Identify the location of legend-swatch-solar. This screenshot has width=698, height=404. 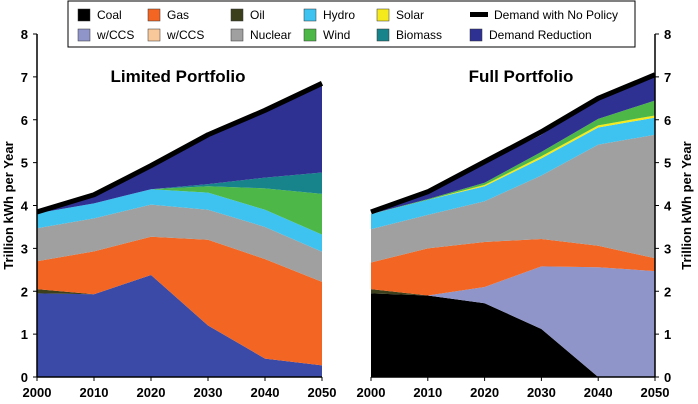
(383, 15).